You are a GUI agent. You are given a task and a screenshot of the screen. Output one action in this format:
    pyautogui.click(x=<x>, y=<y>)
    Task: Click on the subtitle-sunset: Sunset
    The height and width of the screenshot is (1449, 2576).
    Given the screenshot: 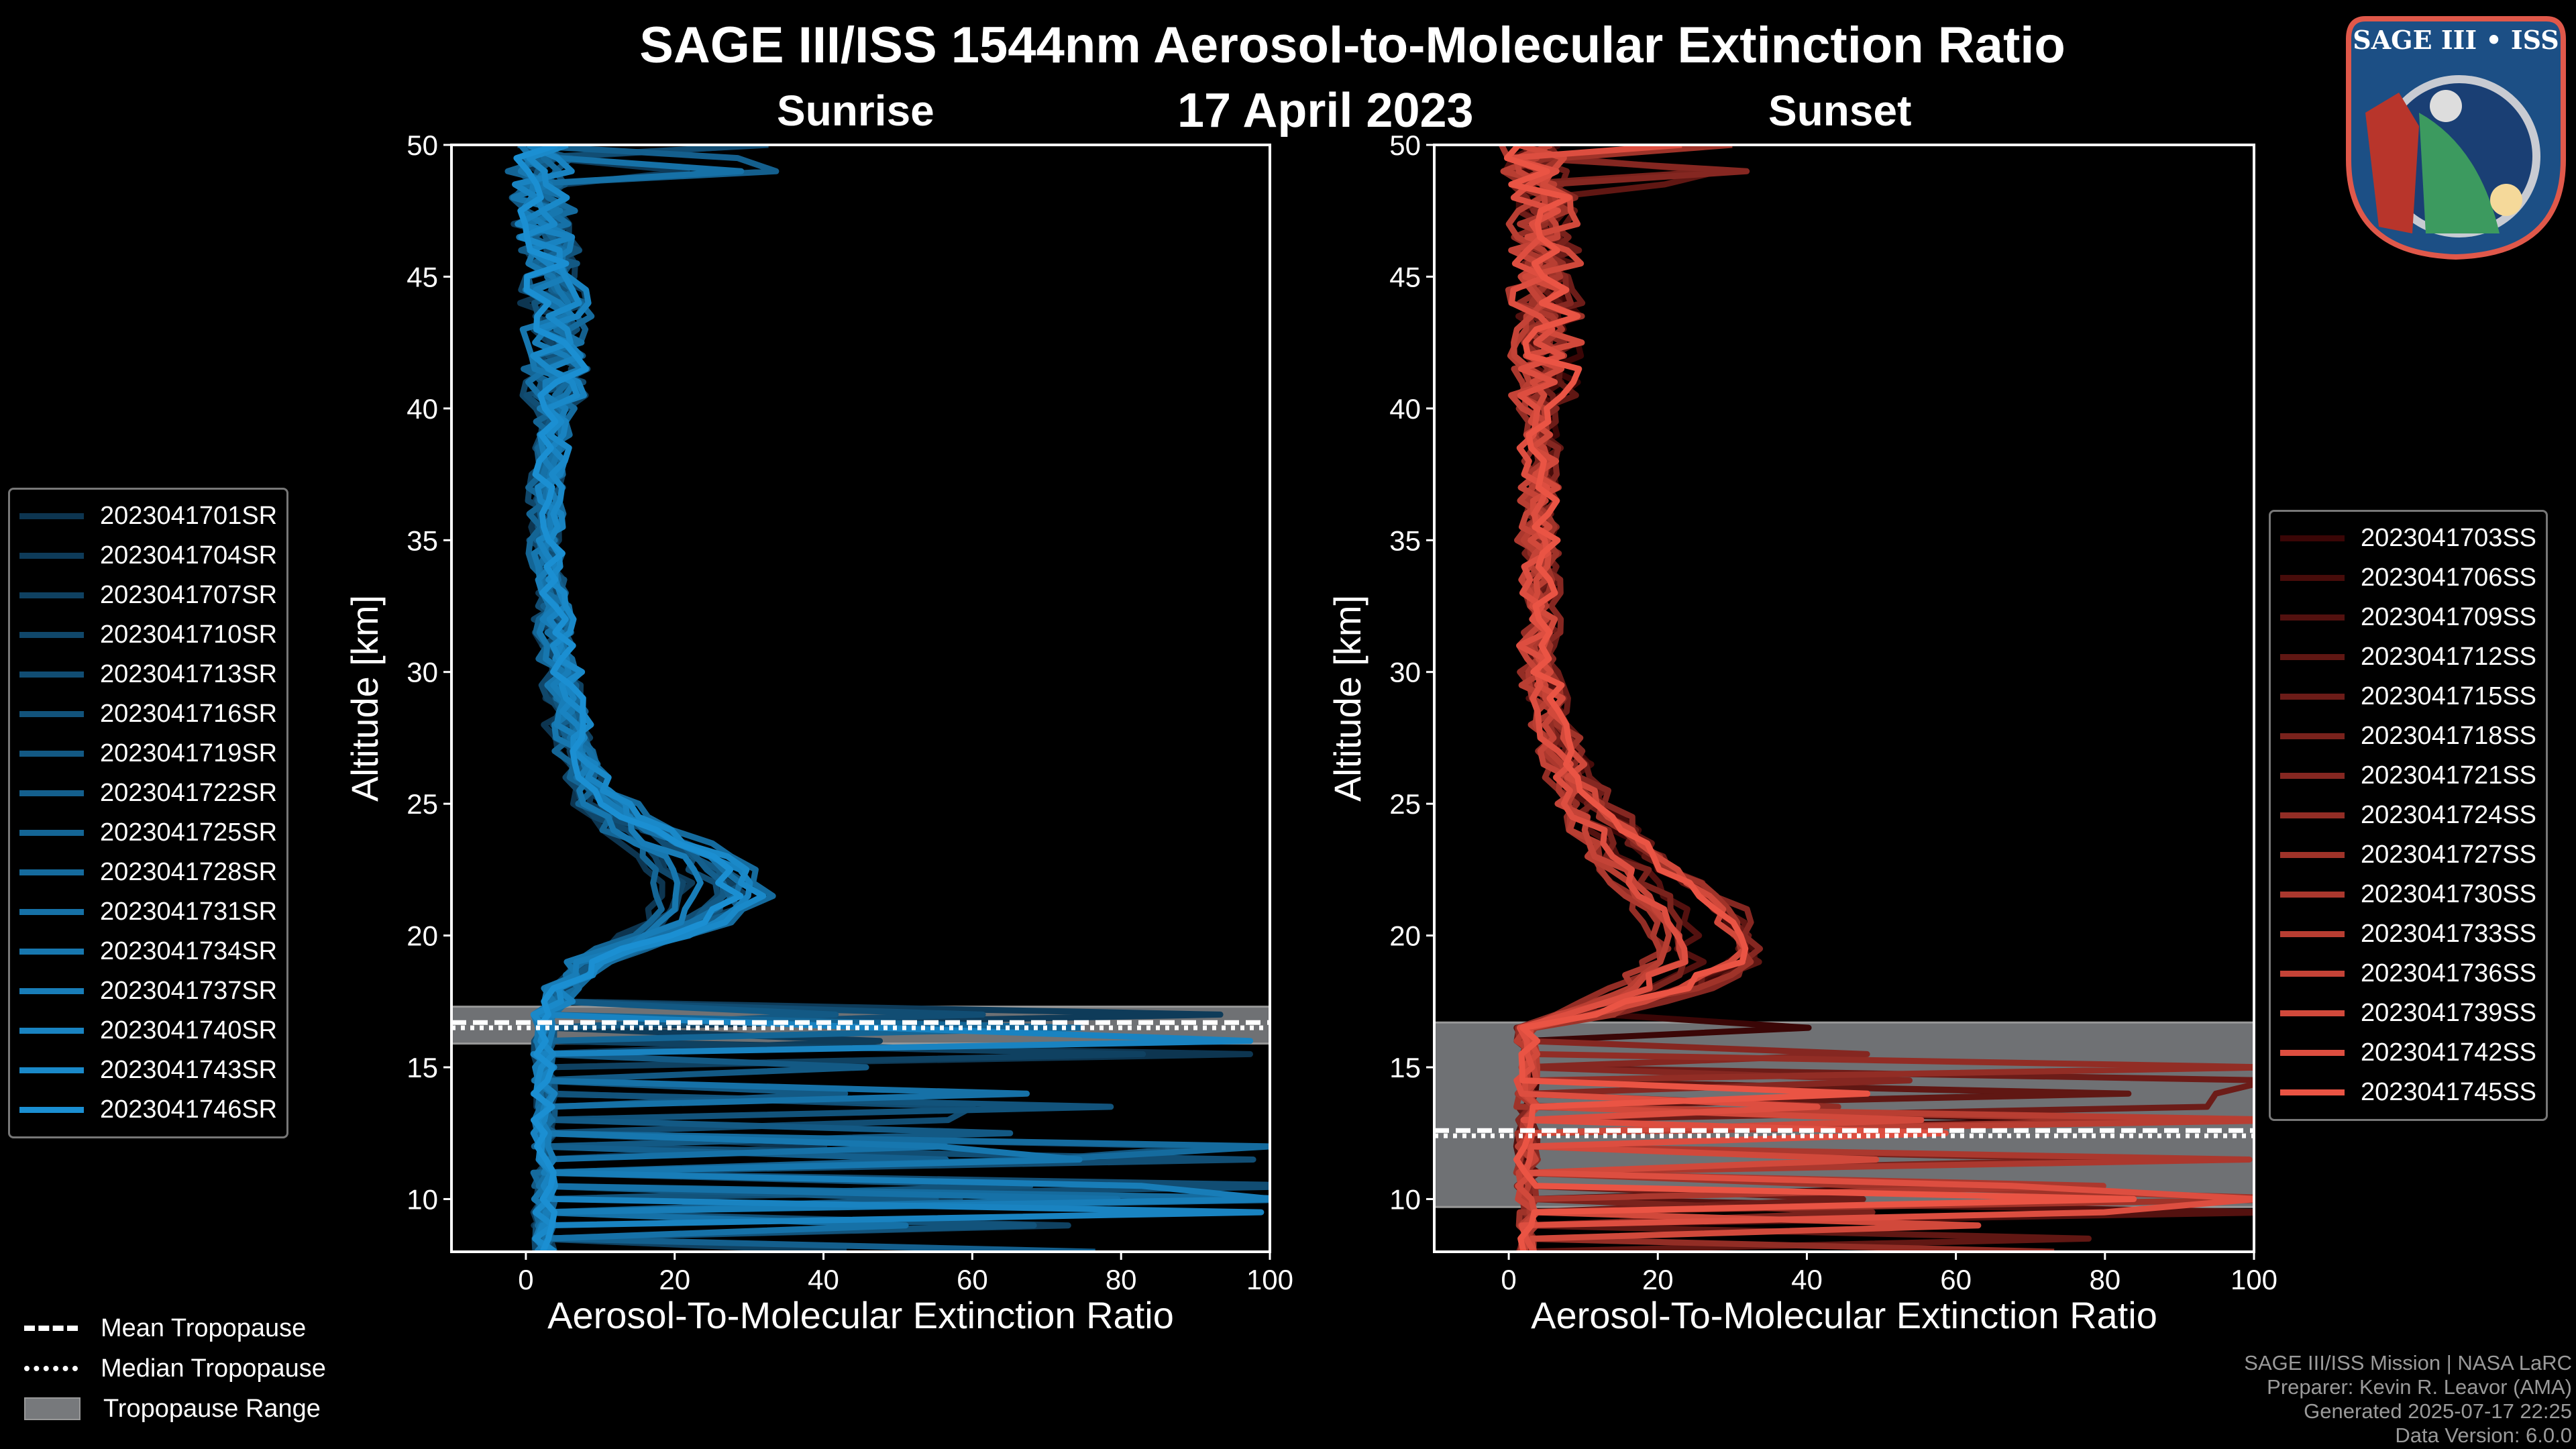 What is the action you would take?
    pyautogui.click(x=1840, y=111)
    